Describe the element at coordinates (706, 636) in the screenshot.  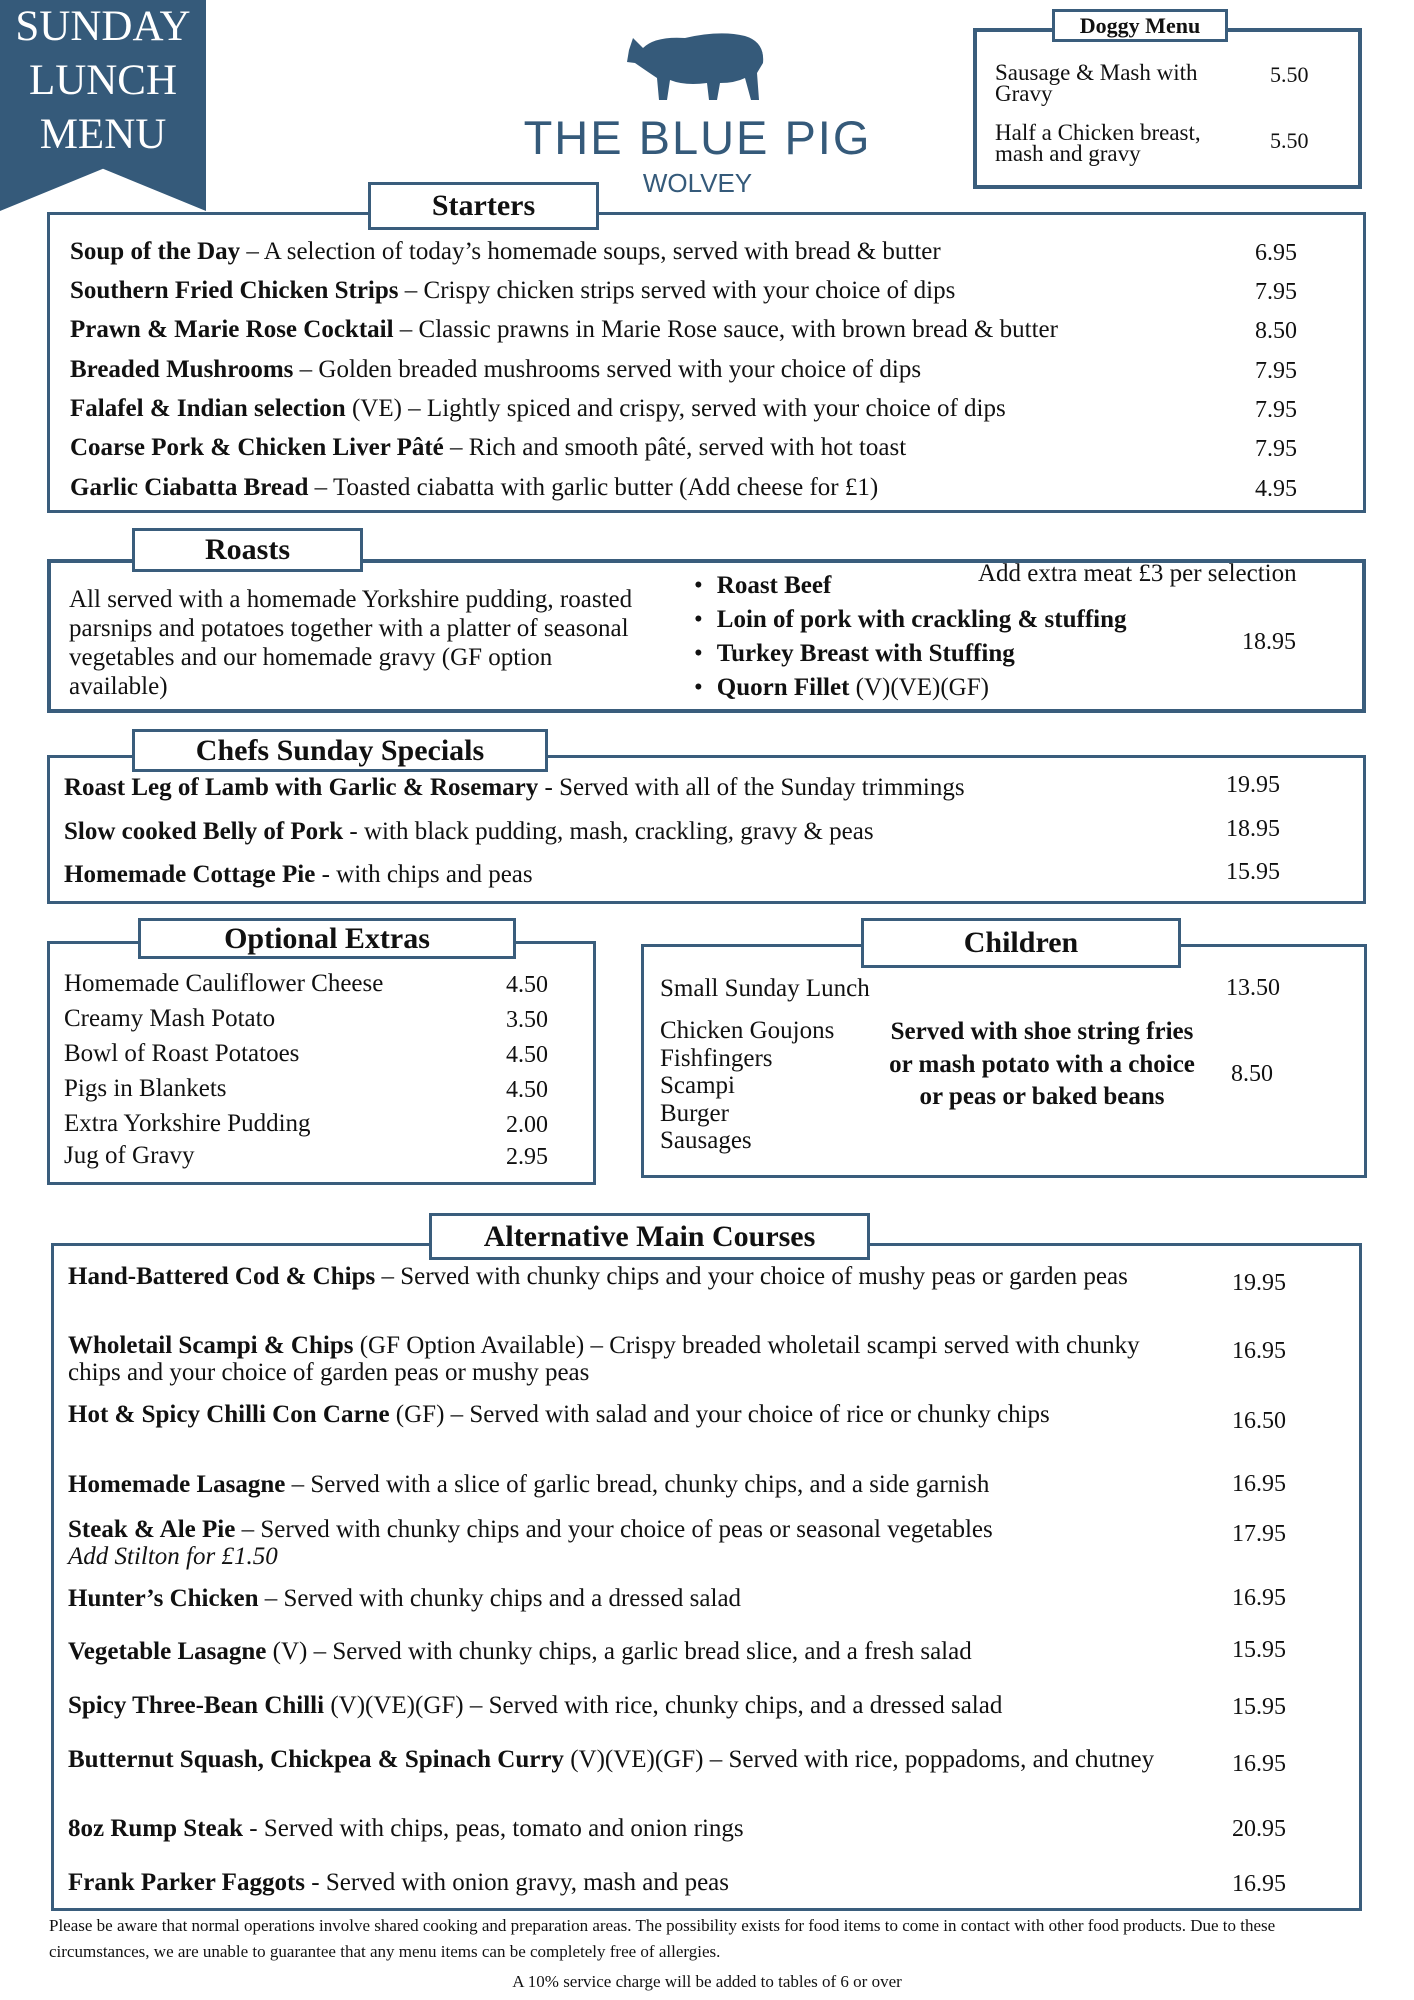
I see `roasts-box` at that location.